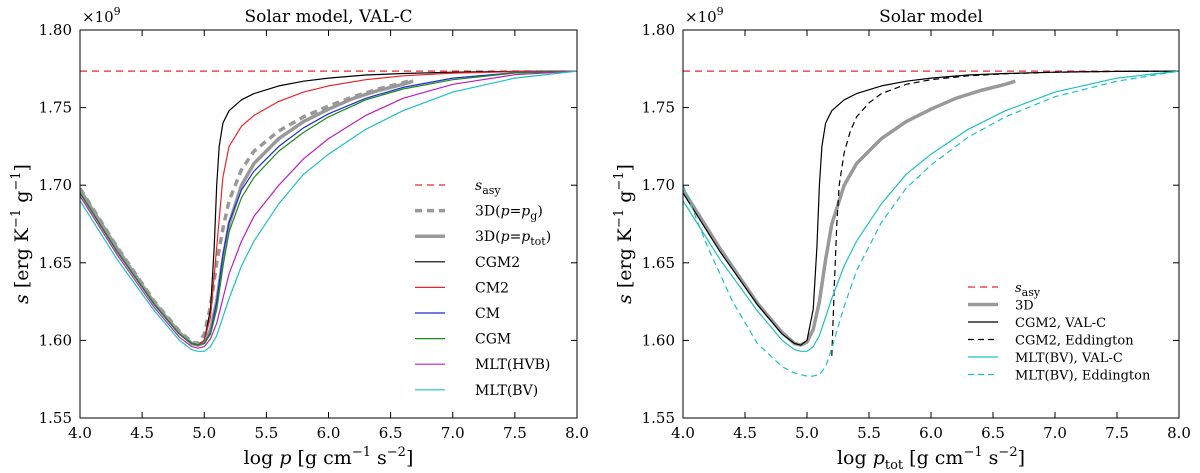 This screenshot has width=1200, height=473. Describe the element at coordinates (1060, 323) in the screenshot. I see `legend-label: CGM2, VAL-C` at that location.